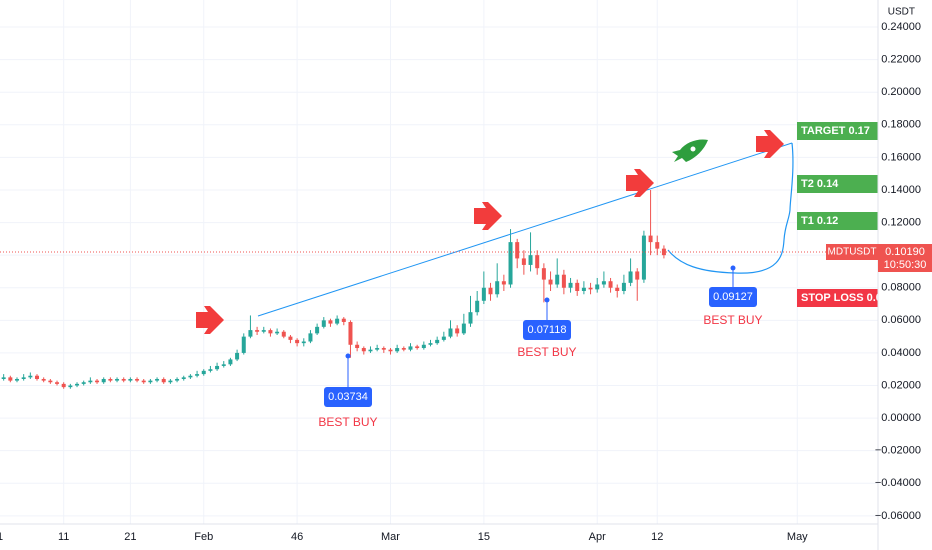  What do you see at coordinates (852, 252) in the screenshot?
I see `symbol-tag` at bounding box center [852, 252].